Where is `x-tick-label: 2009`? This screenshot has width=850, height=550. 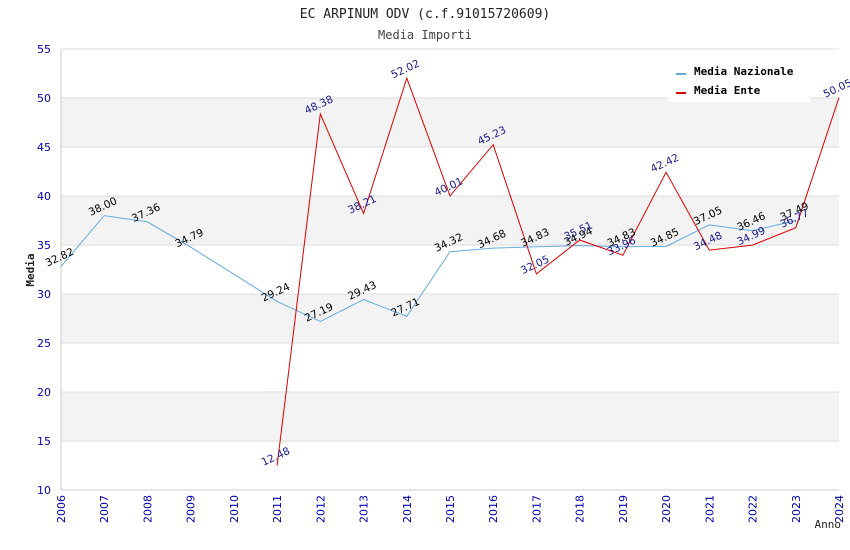
x-tick-label: 2009 is located at coordinates (191, 509).